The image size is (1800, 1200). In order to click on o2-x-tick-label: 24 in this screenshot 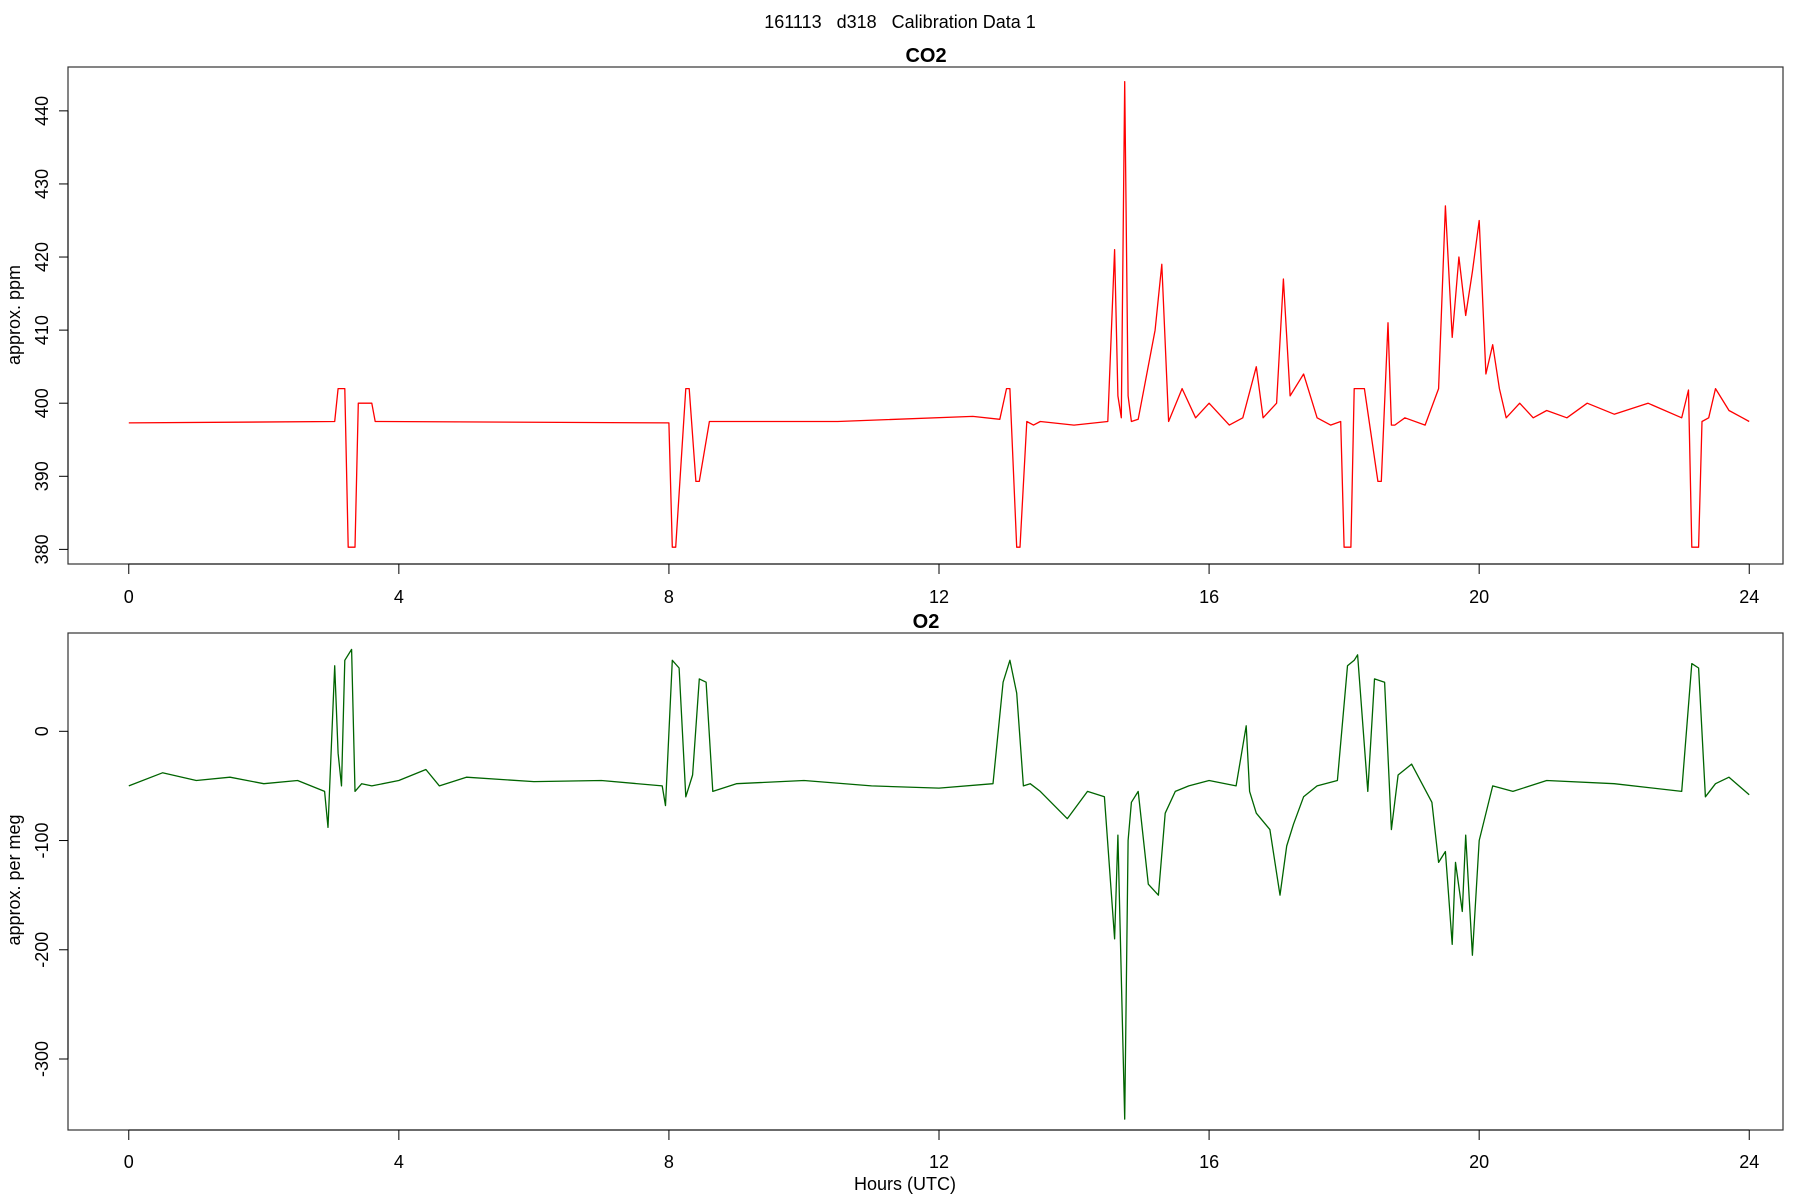, I will do `click(1749, 1162)`.